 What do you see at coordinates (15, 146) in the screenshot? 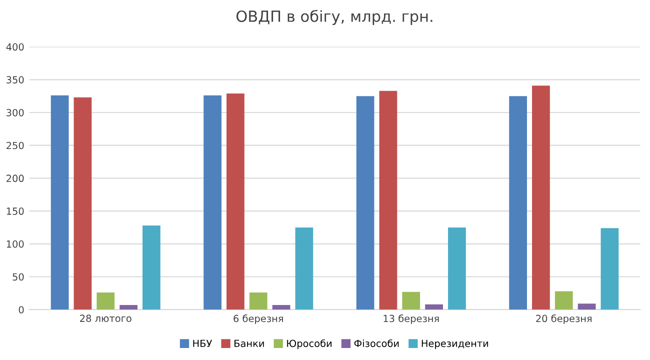
I see `y-tick-label: 250` at bounding box center [15, 146].